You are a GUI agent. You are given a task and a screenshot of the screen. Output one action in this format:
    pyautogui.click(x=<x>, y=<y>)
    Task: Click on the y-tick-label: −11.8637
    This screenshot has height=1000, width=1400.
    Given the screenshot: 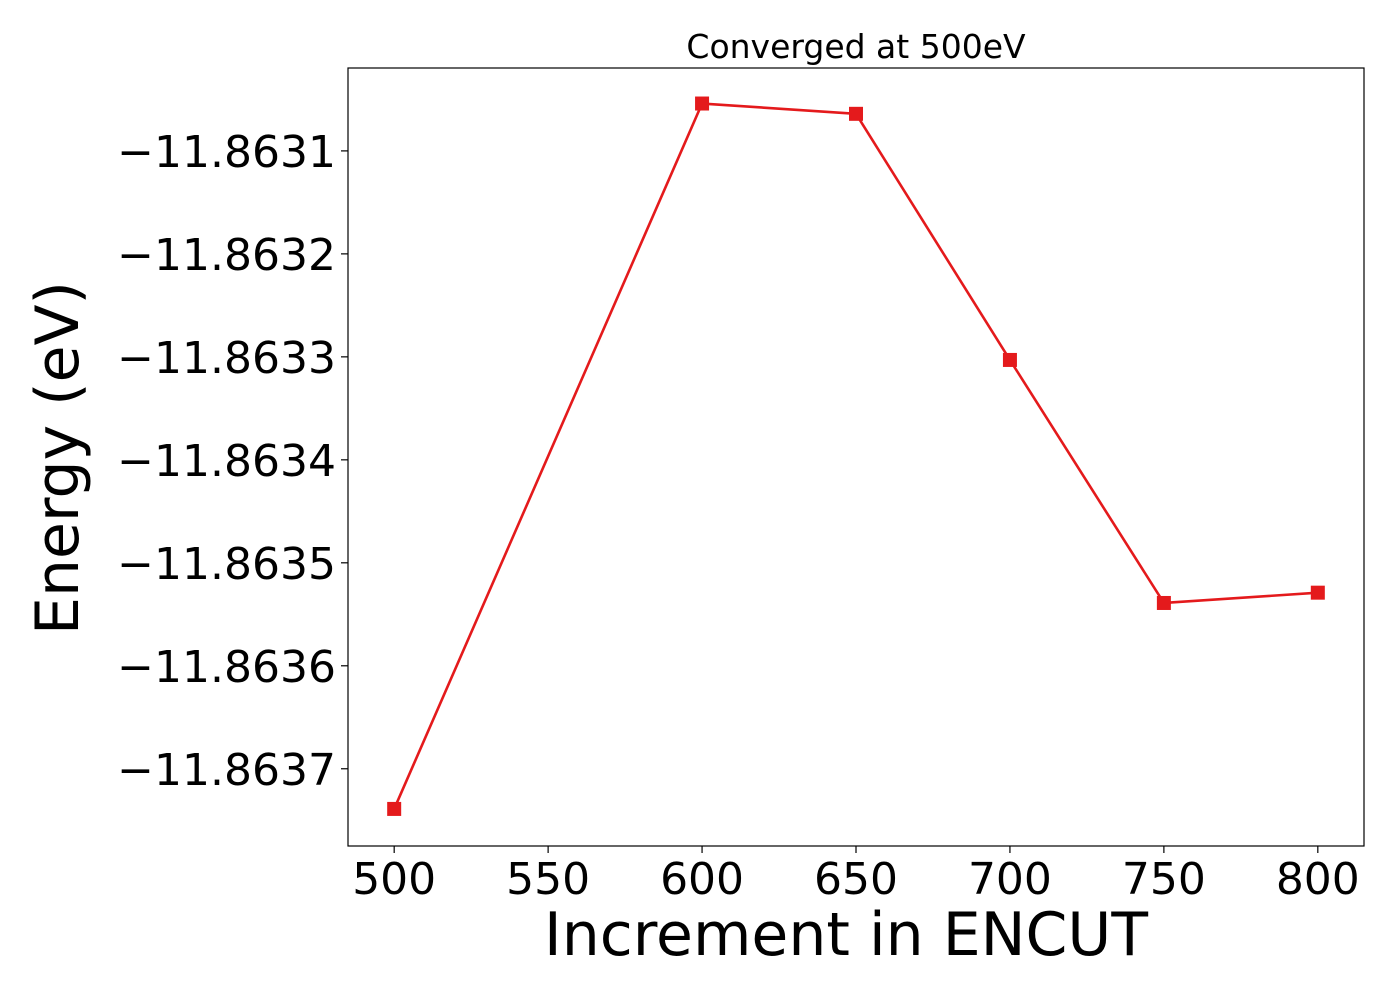 What is the action you would take?
    pyautogui.click(x=226, y=770)
    